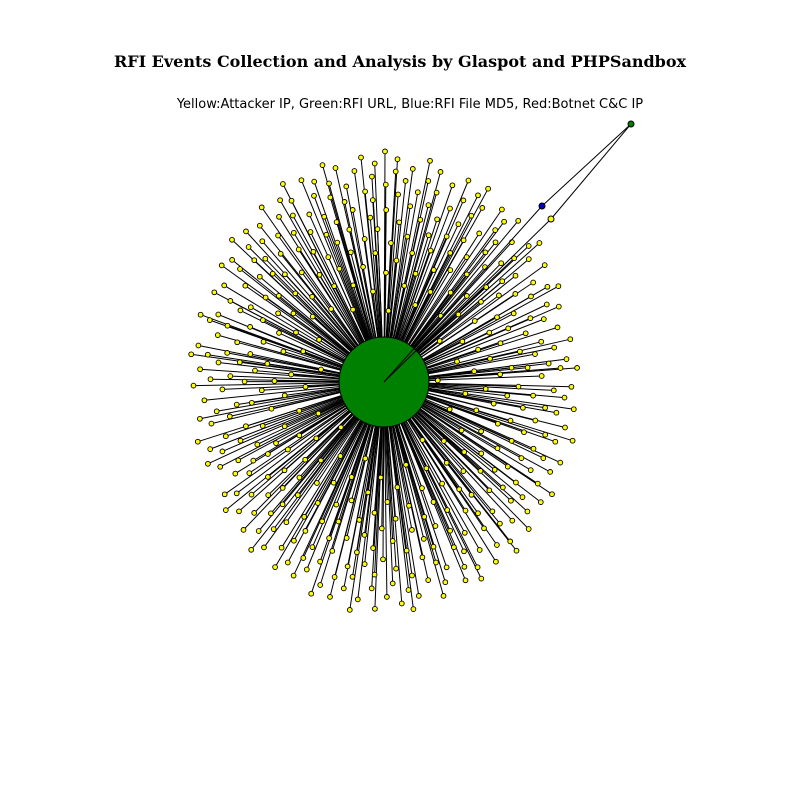 This screenshot has height=800, width=800. Describe the element at coordinates (509, 251) in the screenshot. I see `outlier-chain-layer` at that location.